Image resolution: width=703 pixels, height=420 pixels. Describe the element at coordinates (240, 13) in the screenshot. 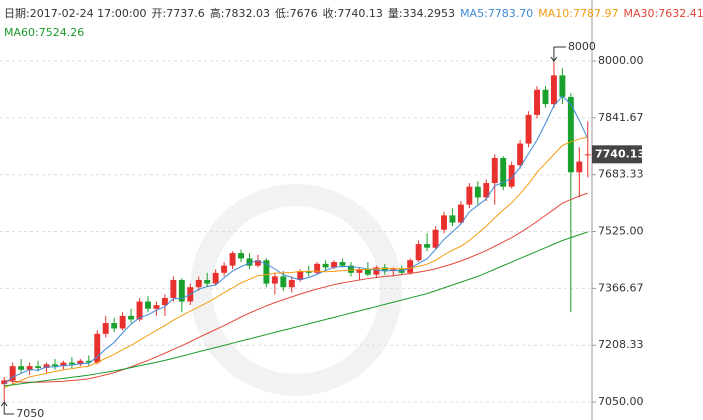

I see `header-text: 高:7832.03` at that location.